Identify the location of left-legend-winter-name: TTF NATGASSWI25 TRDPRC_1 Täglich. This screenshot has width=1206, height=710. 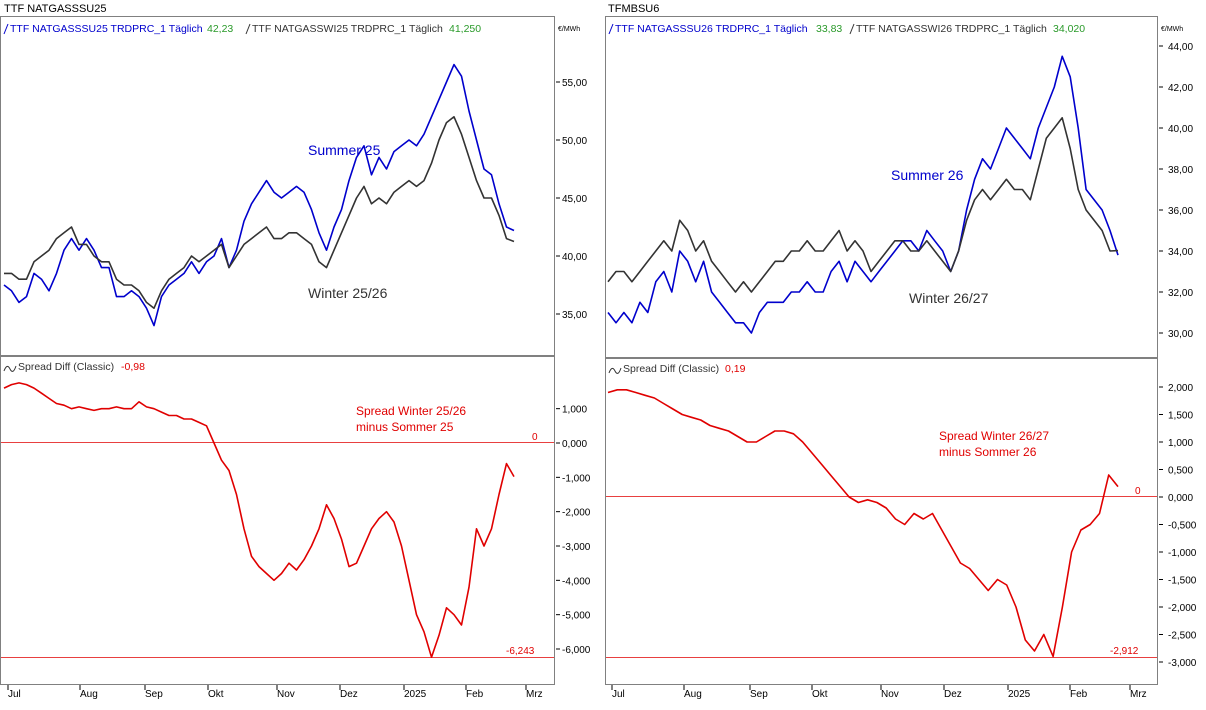
(347, 29).